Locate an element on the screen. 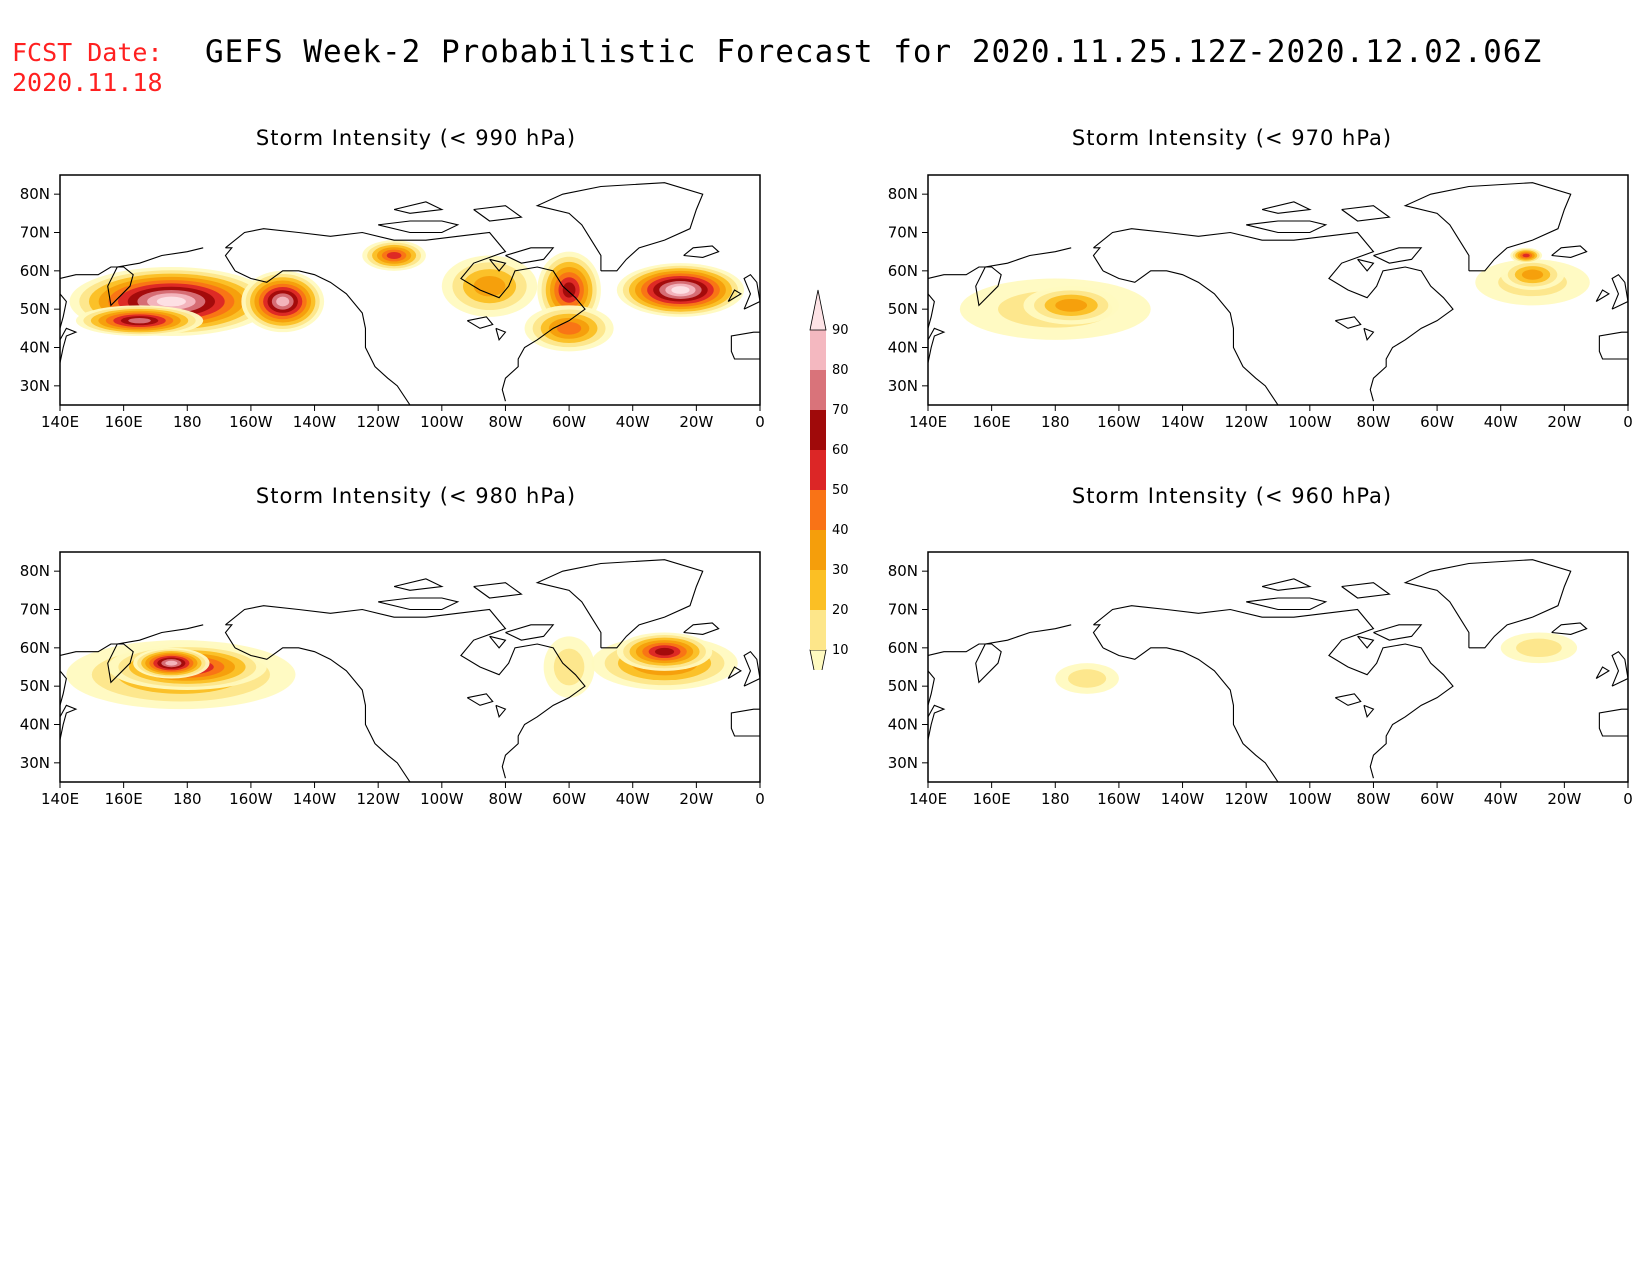 This screenshot has width=1650, height=1275. x-tick-label: 0 is located at coordinates (1628, 799).